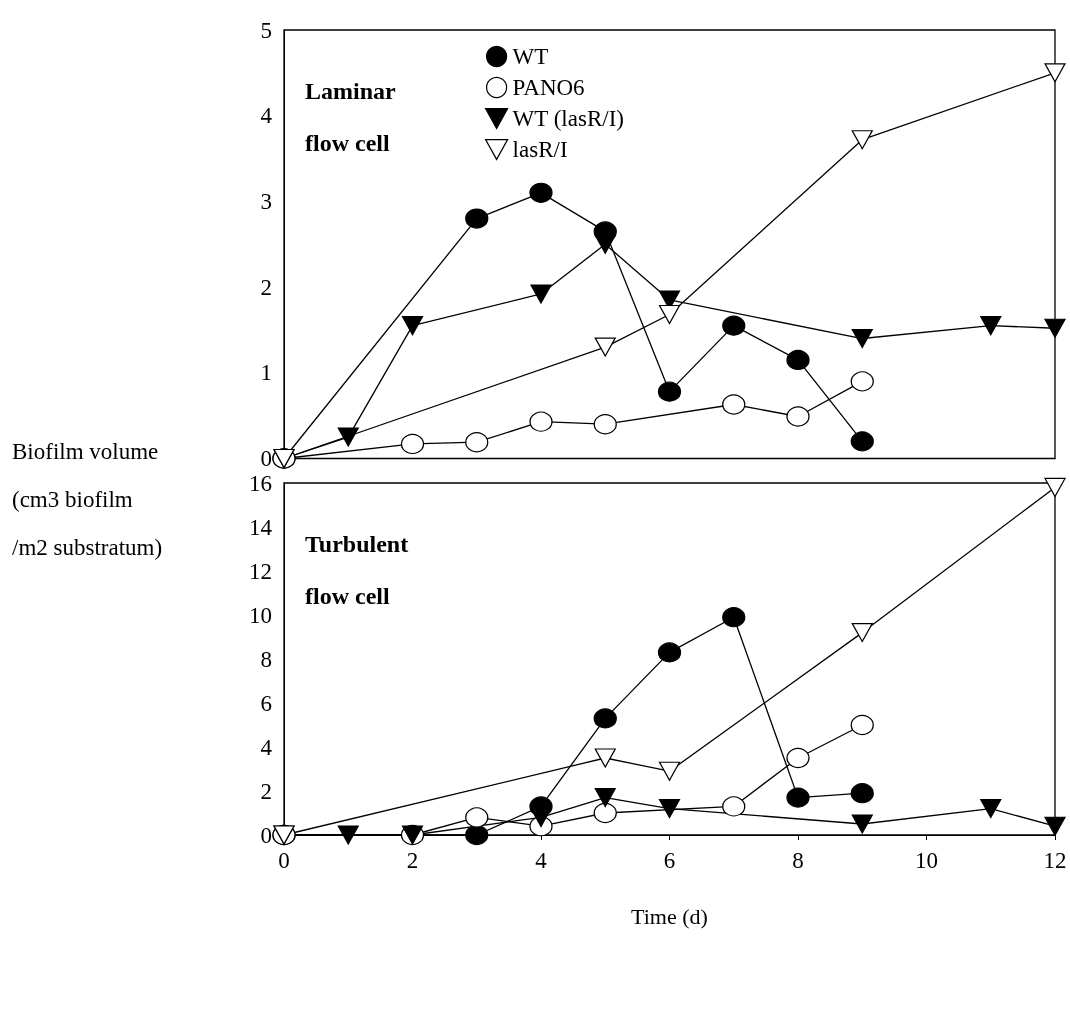 The image size is (1070, 1027). What do you see at coordinates (87, 500) in the screenshot?
I see `y-axis-title: Biofilm volume (cm3 biofilm /m2 substratum)` at bounding box center [87, 500].